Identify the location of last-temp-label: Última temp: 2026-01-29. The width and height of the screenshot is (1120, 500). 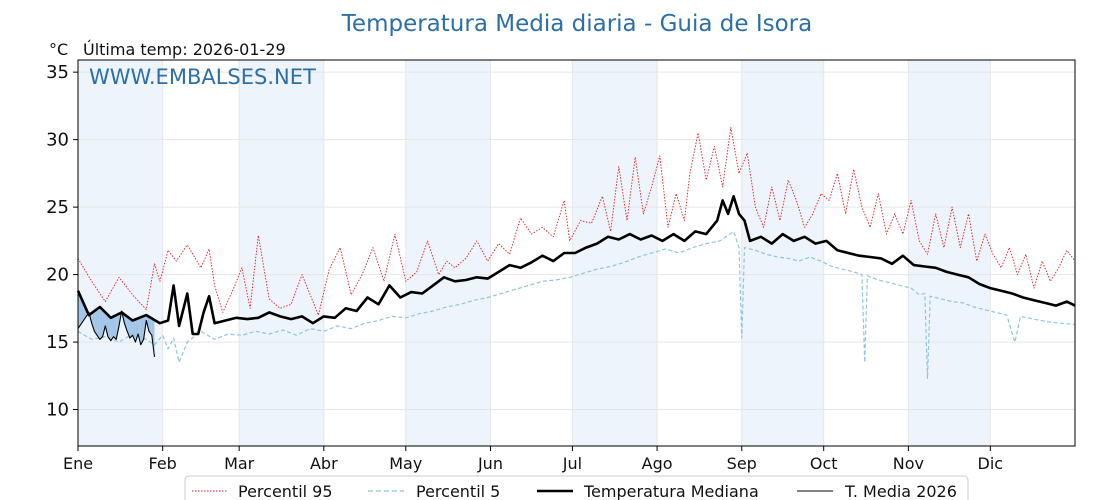
(184, 49).